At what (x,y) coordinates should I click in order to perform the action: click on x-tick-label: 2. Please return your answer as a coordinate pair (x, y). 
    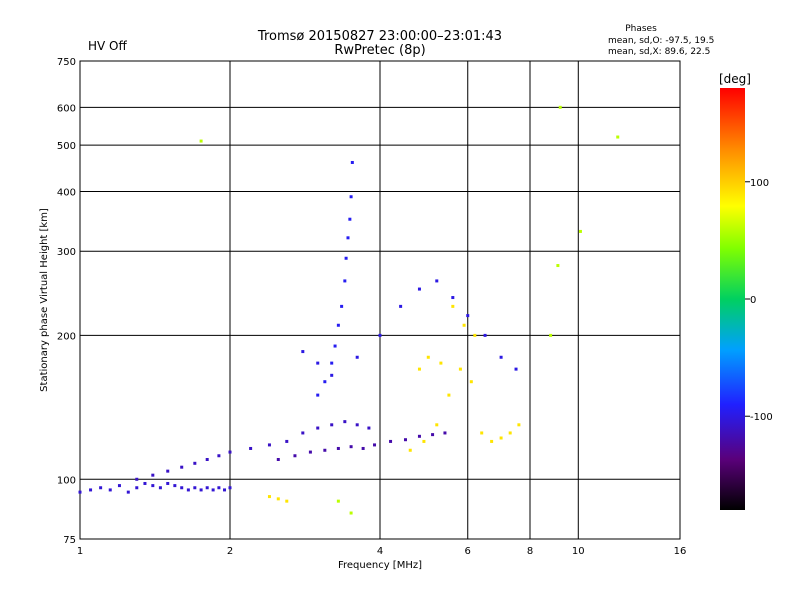
    Looking at the image, I should click on (230, 551).